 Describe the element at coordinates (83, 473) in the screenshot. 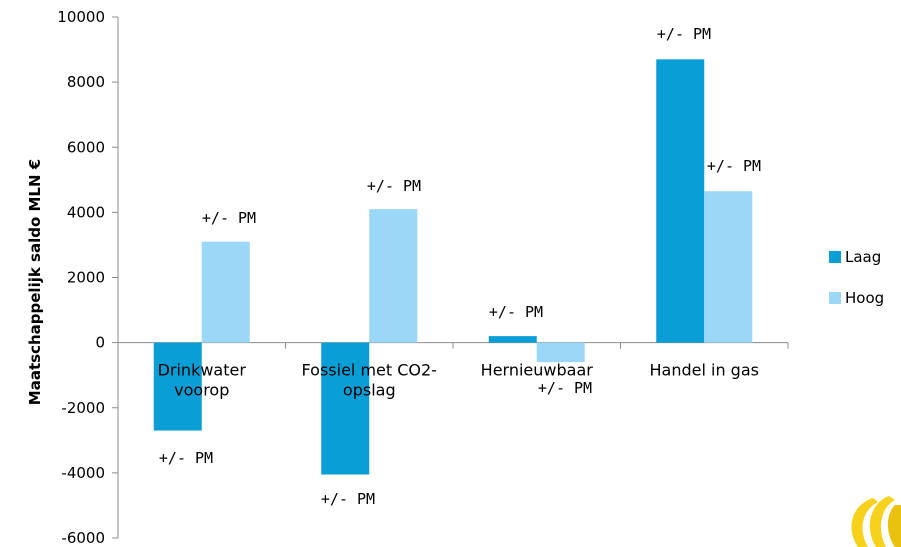

I see `y-tick-label: -4000` at that location.